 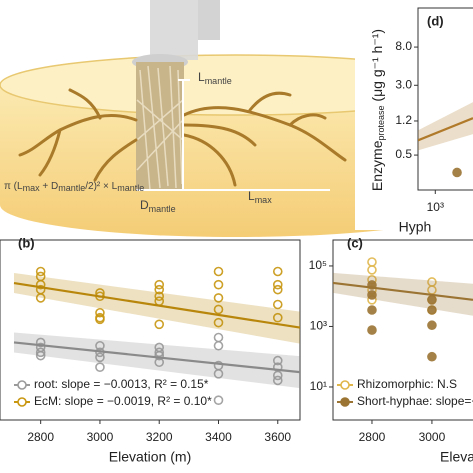 What do you see at coordinates (218, 437) in the screenshot?
I see `x-tick-label: 3400` at bounding box center [218, 437].